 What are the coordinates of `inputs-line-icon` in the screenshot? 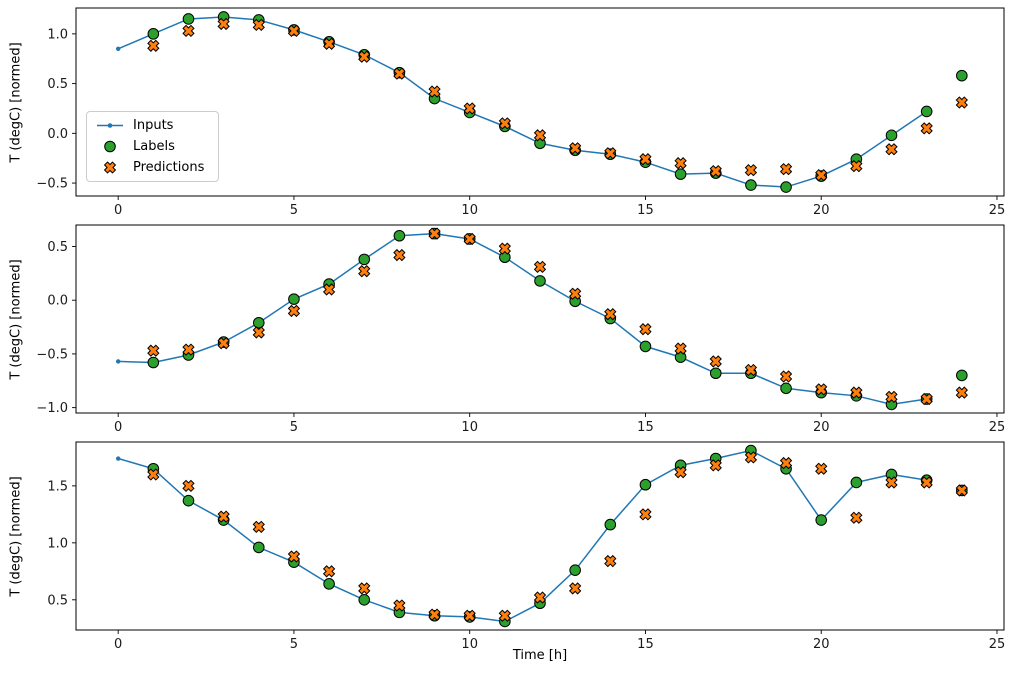 It's located at (110, 125).